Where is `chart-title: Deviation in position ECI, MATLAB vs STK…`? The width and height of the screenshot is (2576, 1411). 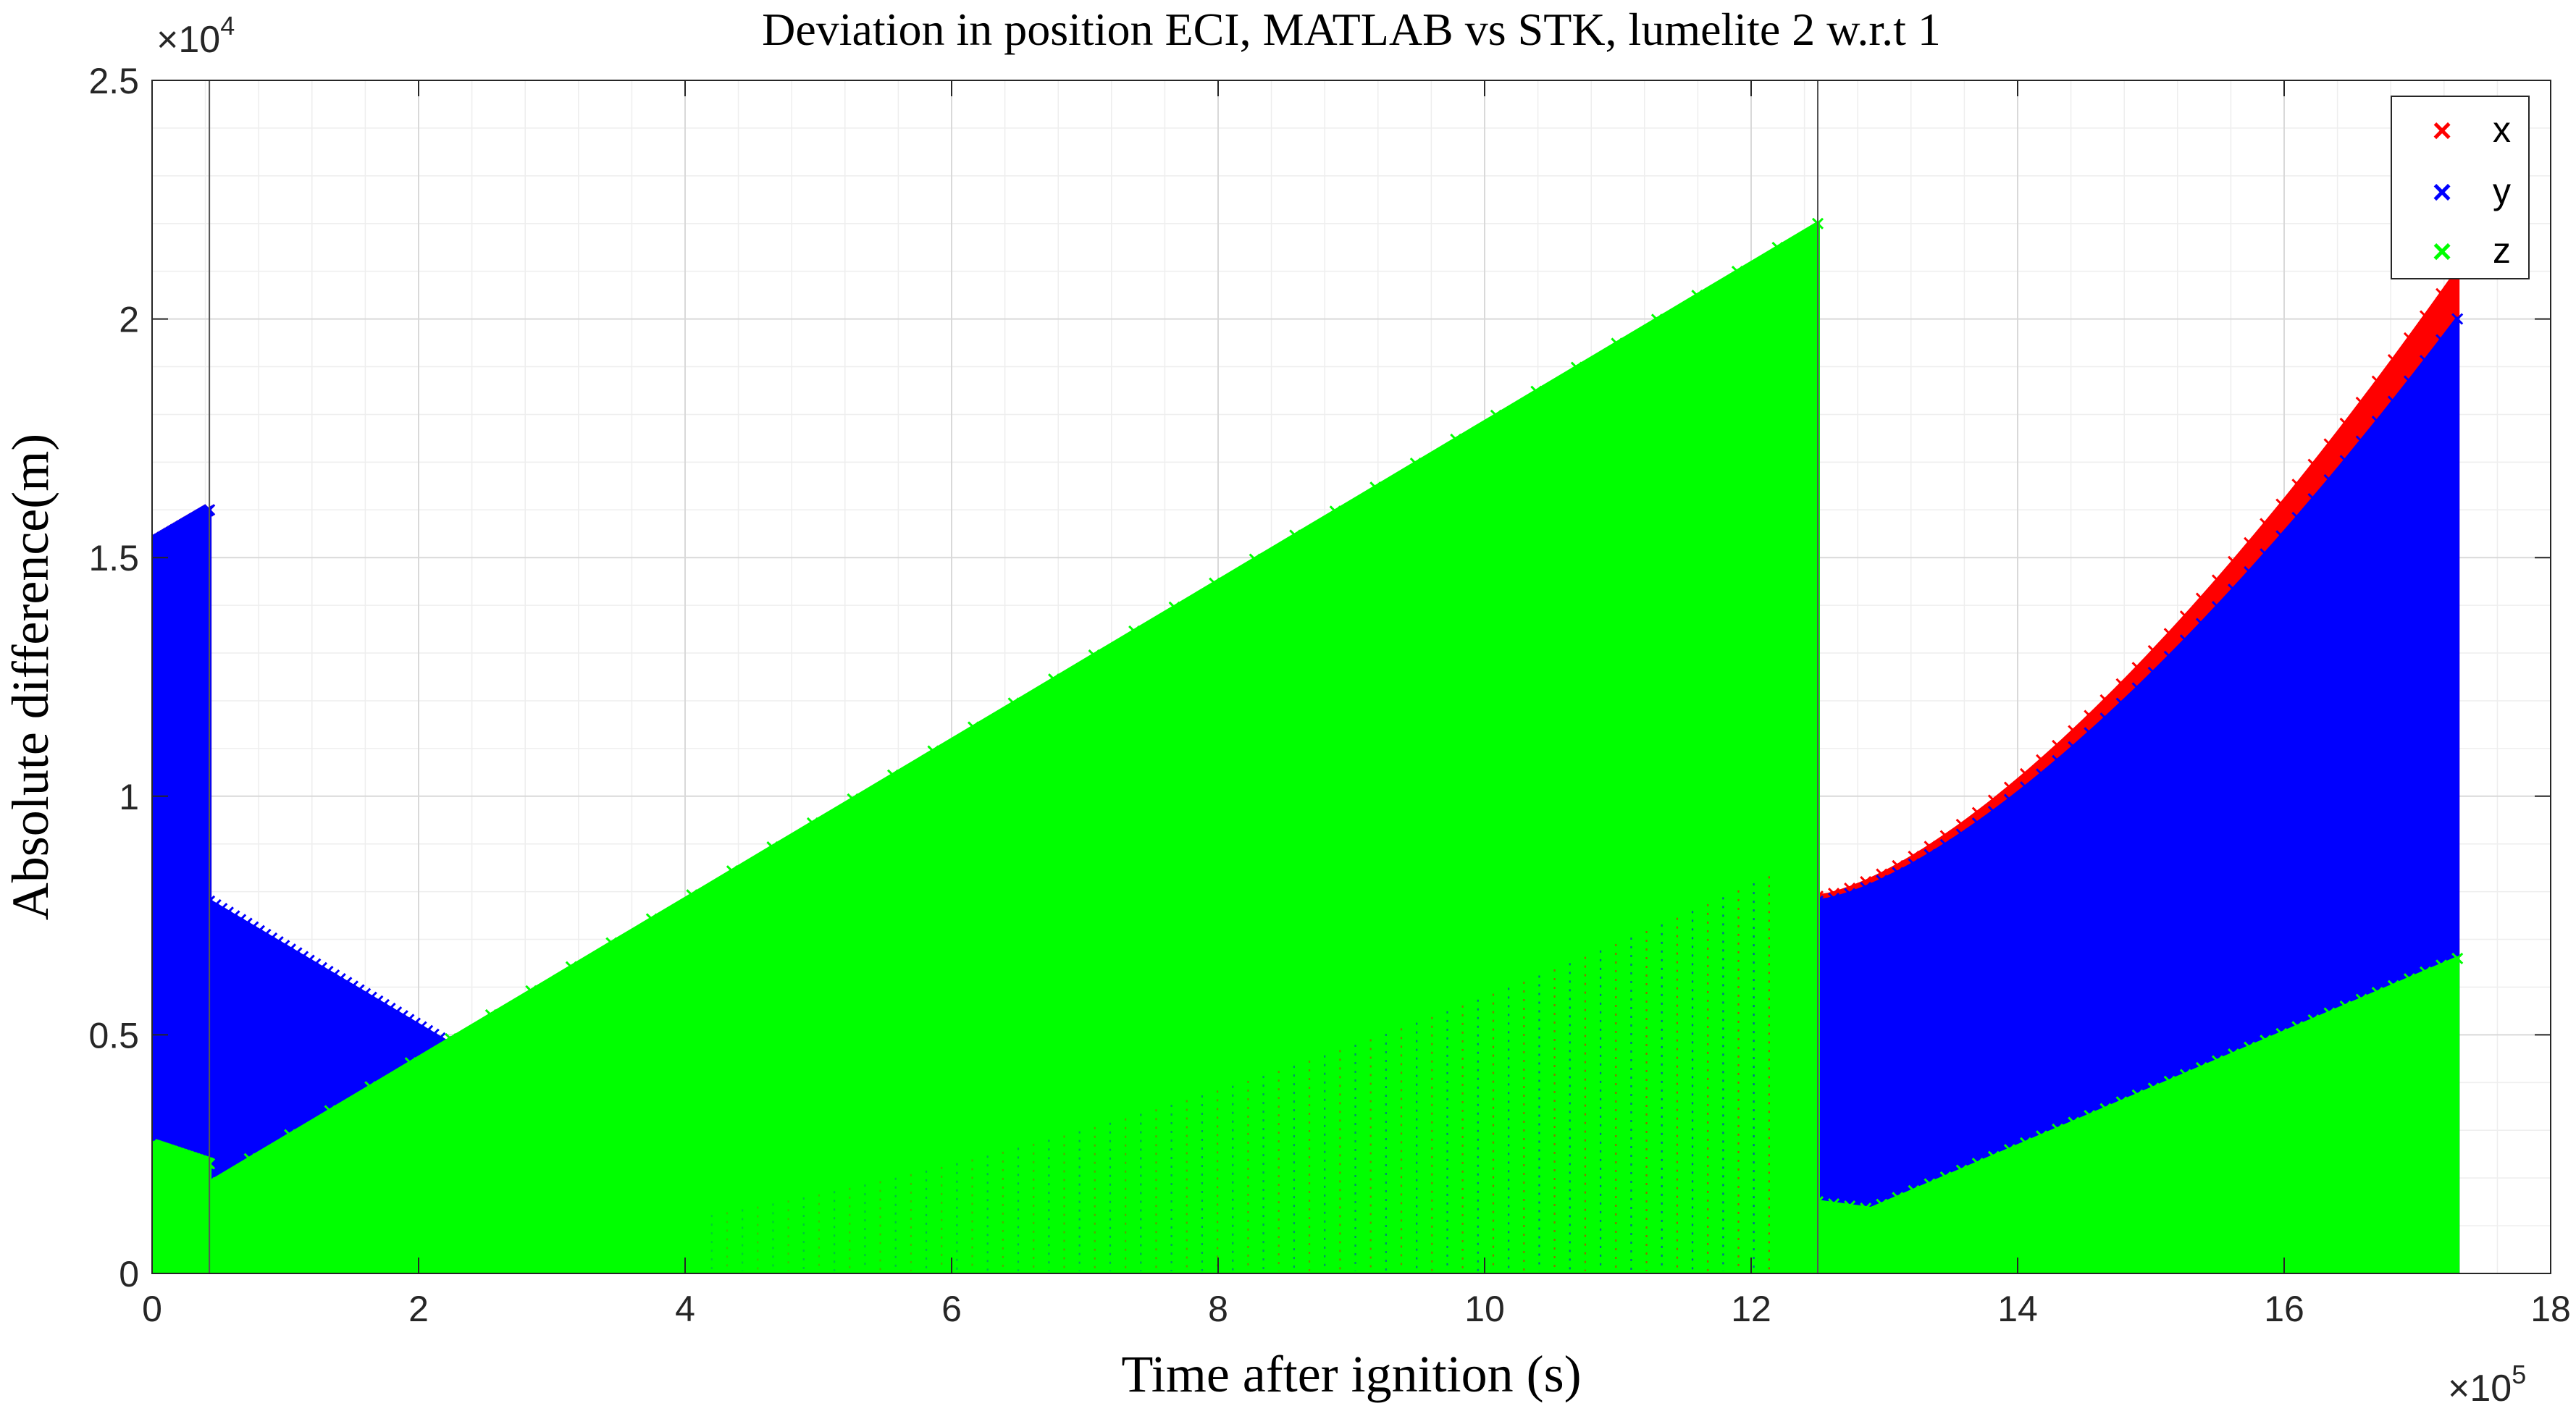
chart-title: Deviation in position ECI, MATLAB vs STK… is located at coordinates (1351, 29).